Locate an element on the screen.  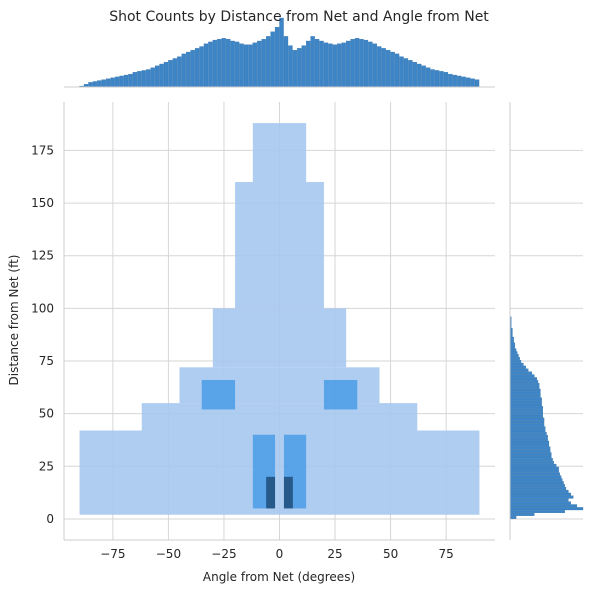
x-marginal-histogram is located at coordinates (279, 52).